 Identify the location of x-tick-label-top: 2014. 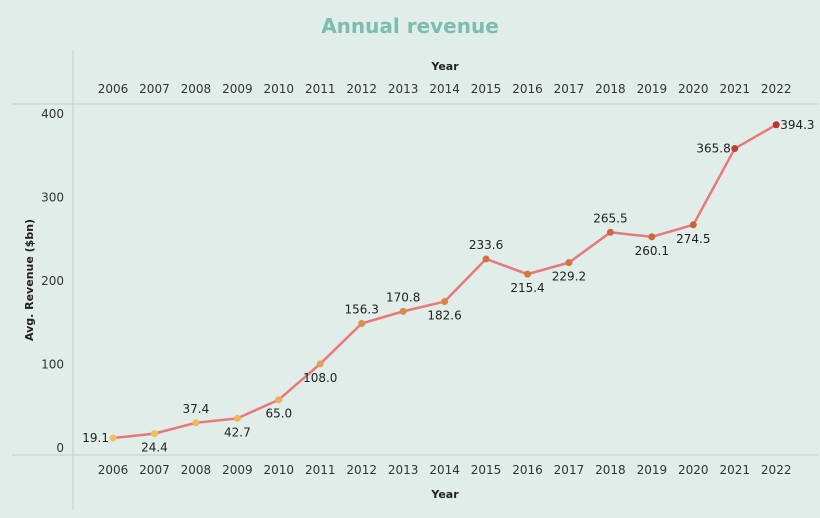
(444, 89).